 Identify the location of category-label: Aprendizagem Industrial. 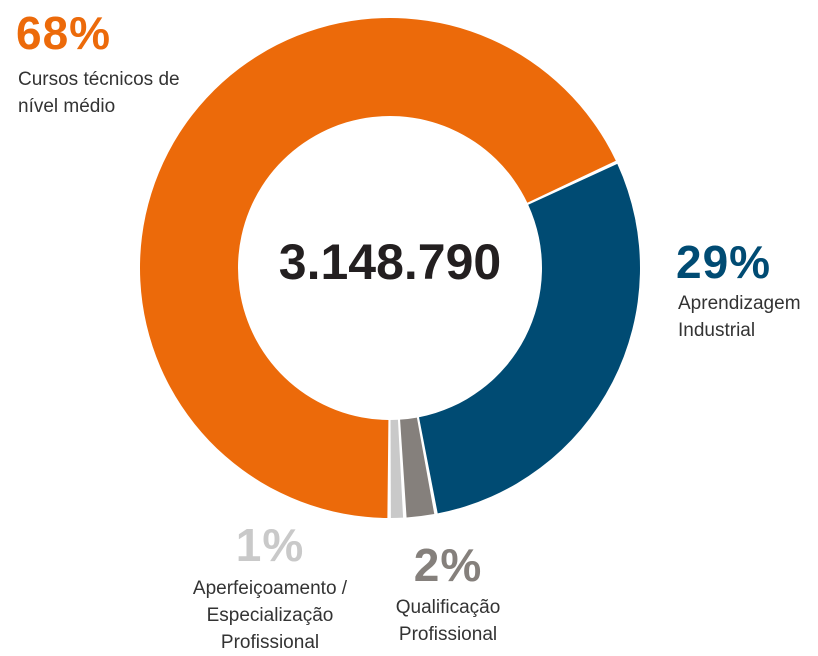
(739, 317).